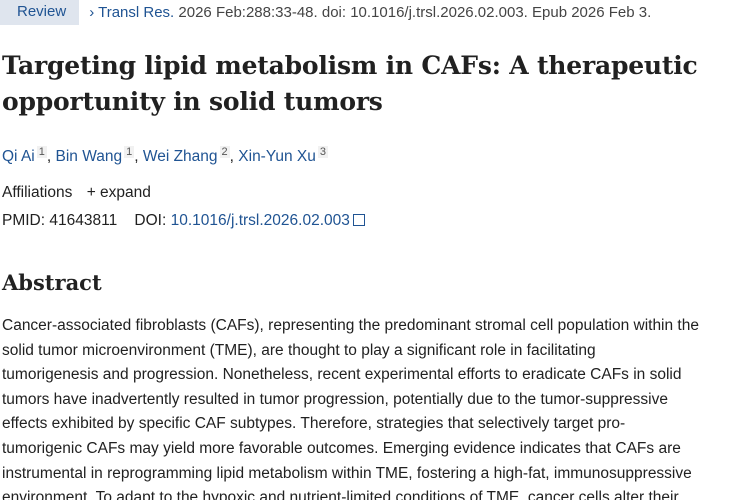  I want to click on affiliation-ref: 3, so click(322, 152).